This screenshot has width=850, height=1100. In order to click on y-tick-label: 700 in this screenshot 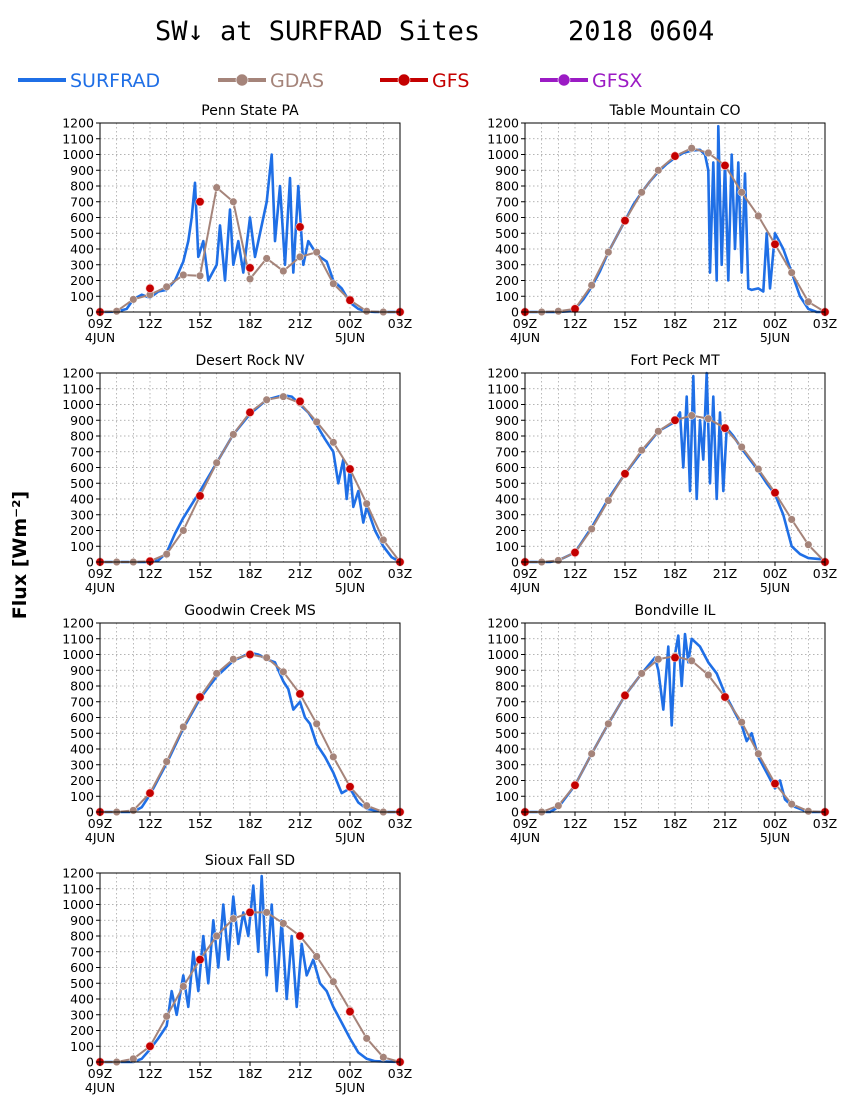, I will do `click(82, 701)`.